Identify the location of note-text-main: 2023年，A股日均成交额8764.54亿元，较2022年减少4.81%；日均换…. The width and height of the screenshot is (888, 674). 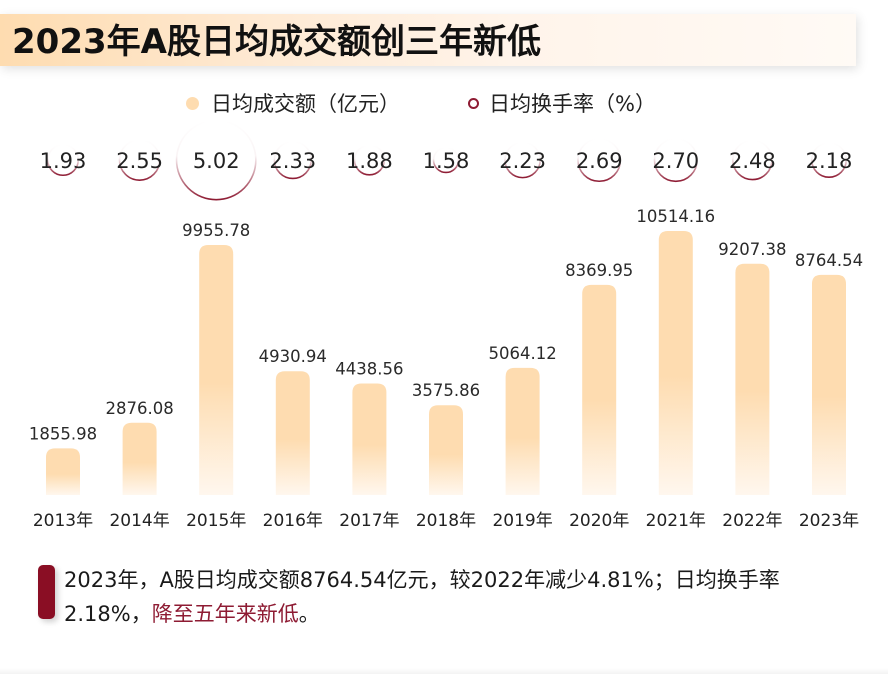
(422, 597).